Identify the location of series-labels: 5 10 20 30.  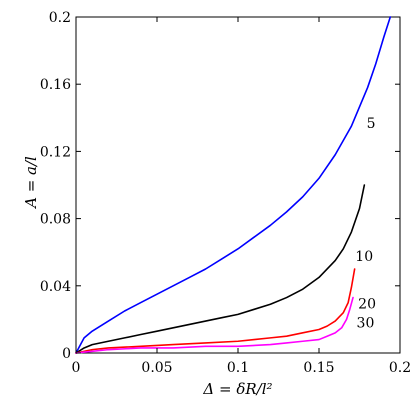
(365, 223).